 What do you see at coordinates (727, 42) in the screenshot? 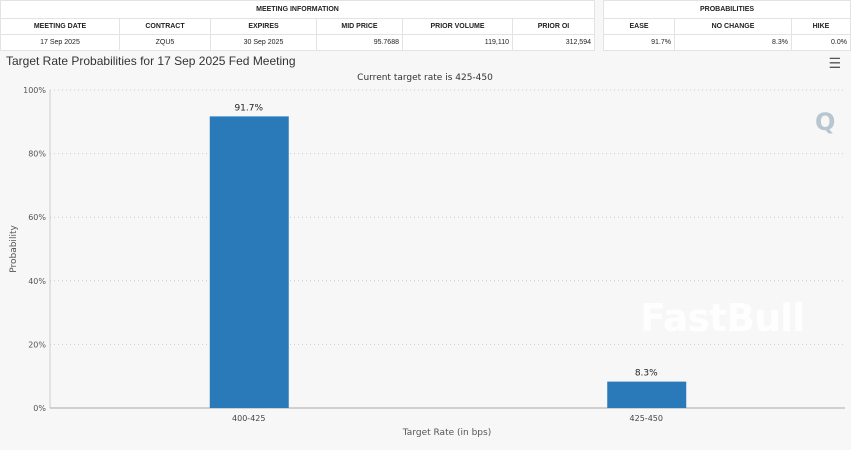
I see `table-row: 91.7% 8.3% 0.0%` at bounding box center [727, 42].